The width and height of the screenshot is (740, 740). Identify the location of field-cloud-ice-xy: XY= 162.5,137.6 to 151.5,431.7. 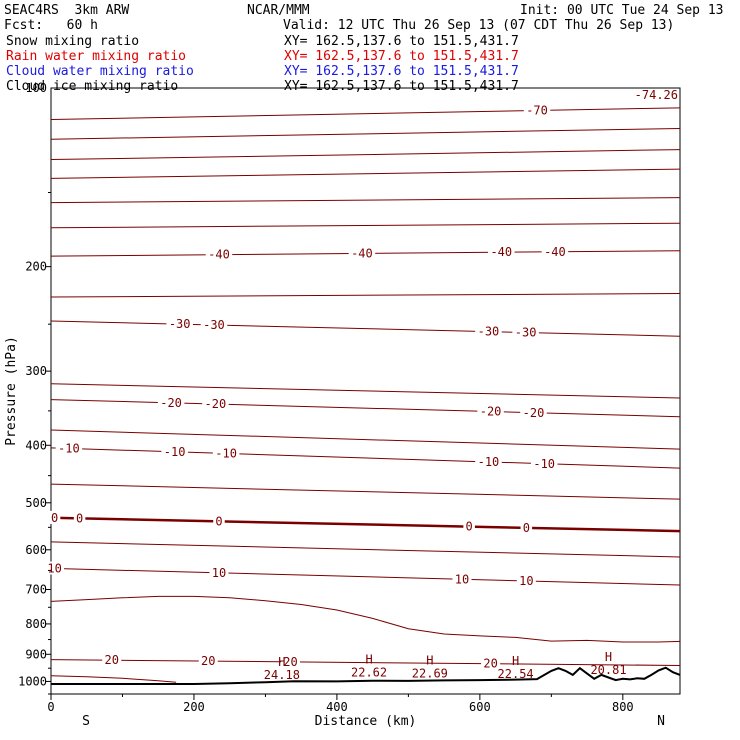
(401, 86).